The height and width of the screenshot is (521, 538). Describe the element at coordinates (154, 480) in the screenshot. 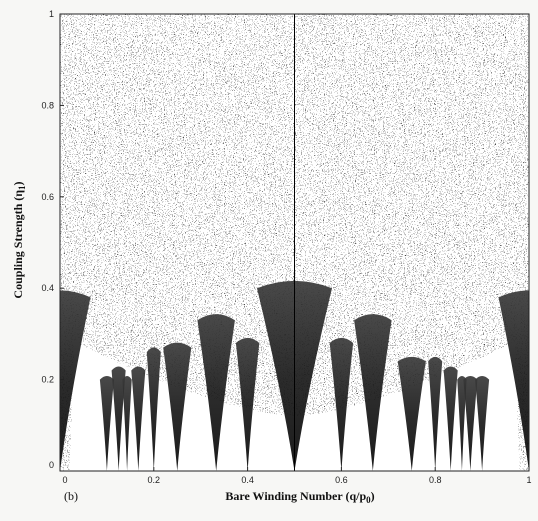

I see `x-tick-label: 0.2` at that location.